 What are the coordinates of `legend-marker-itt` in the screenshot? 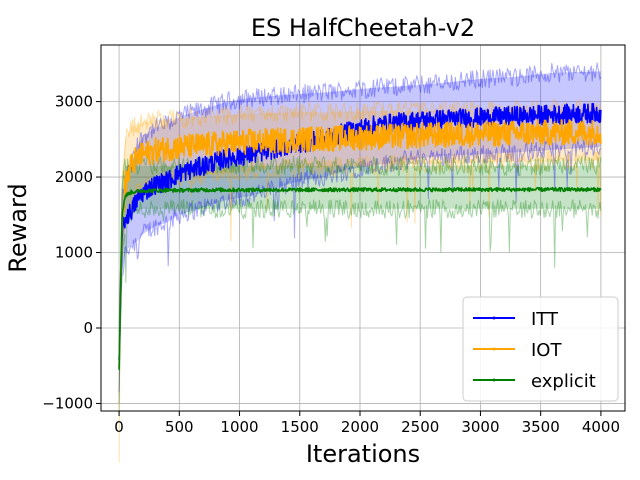 It's located at (494, 318).